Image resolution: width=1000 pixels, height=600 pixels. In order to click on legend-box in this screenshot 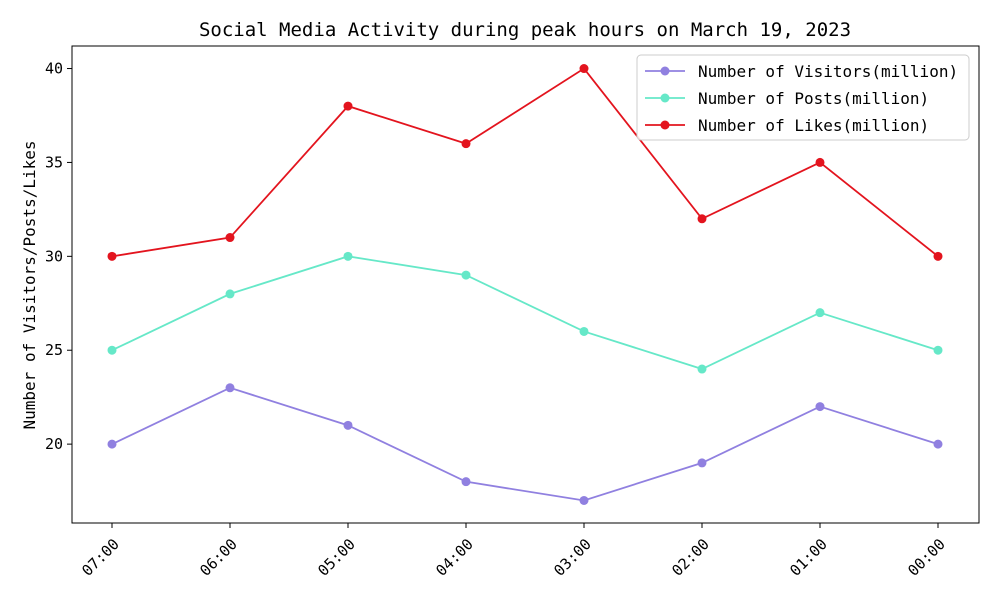, I will do `click(803, 97)`.